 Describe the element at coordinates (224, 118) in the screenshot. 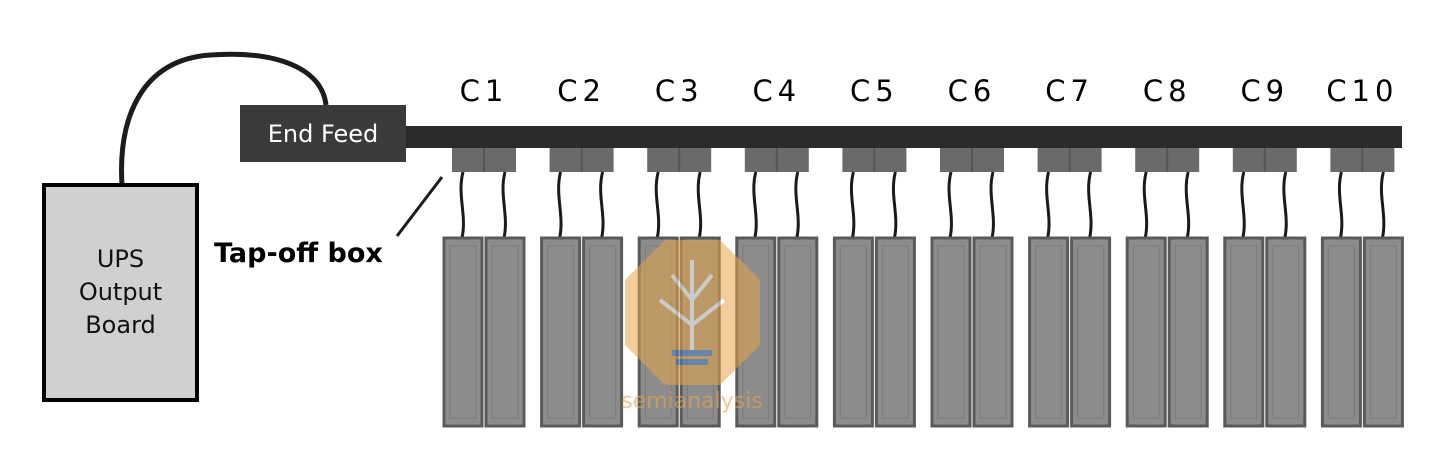

I see `ups-cable` at that location.